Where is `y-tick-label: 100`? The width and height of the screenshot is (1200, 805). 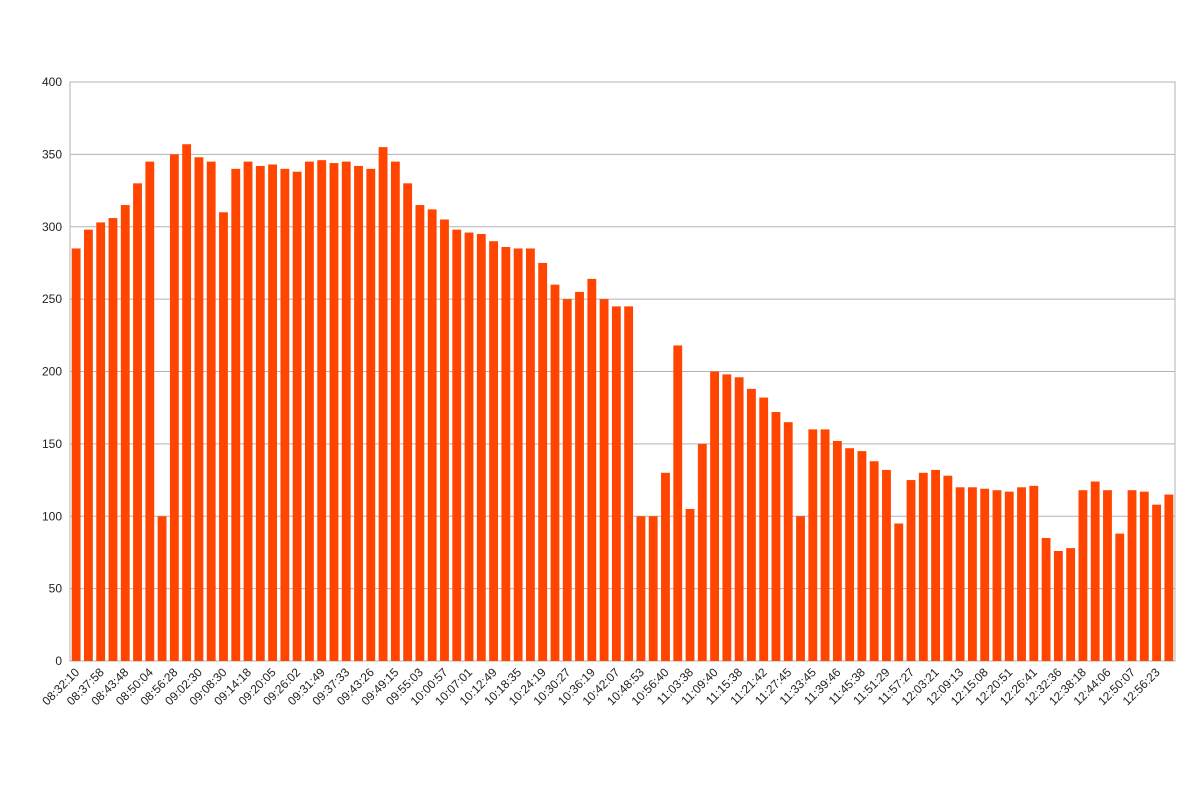 y-tick-label: 100 is located at coordinates (52, 516).